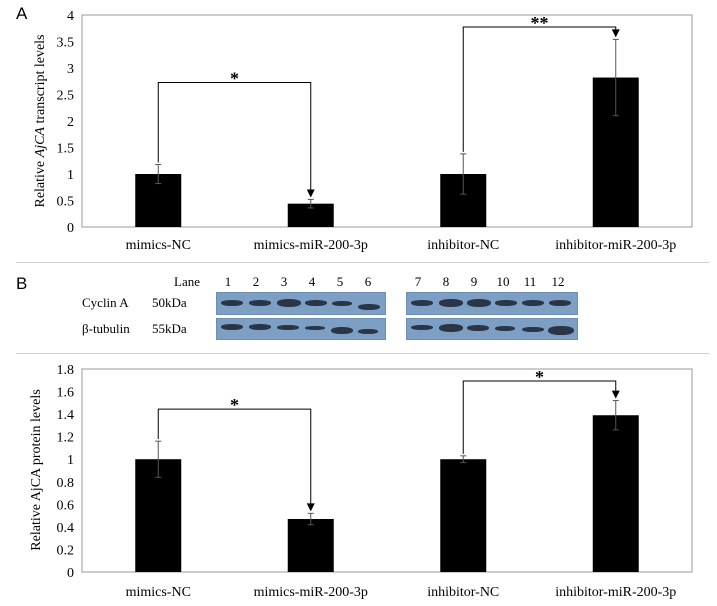  What do you see at coordinates (256, 281) in the screenshot?
I see `lane-number: 2` at bounding box center [256, 281].